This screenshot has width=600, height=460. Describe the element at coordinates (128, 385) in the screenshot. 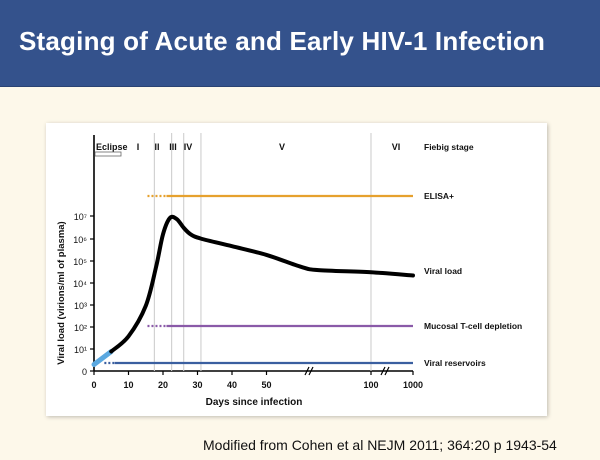

I see `x-tick-label: 10` at that location.